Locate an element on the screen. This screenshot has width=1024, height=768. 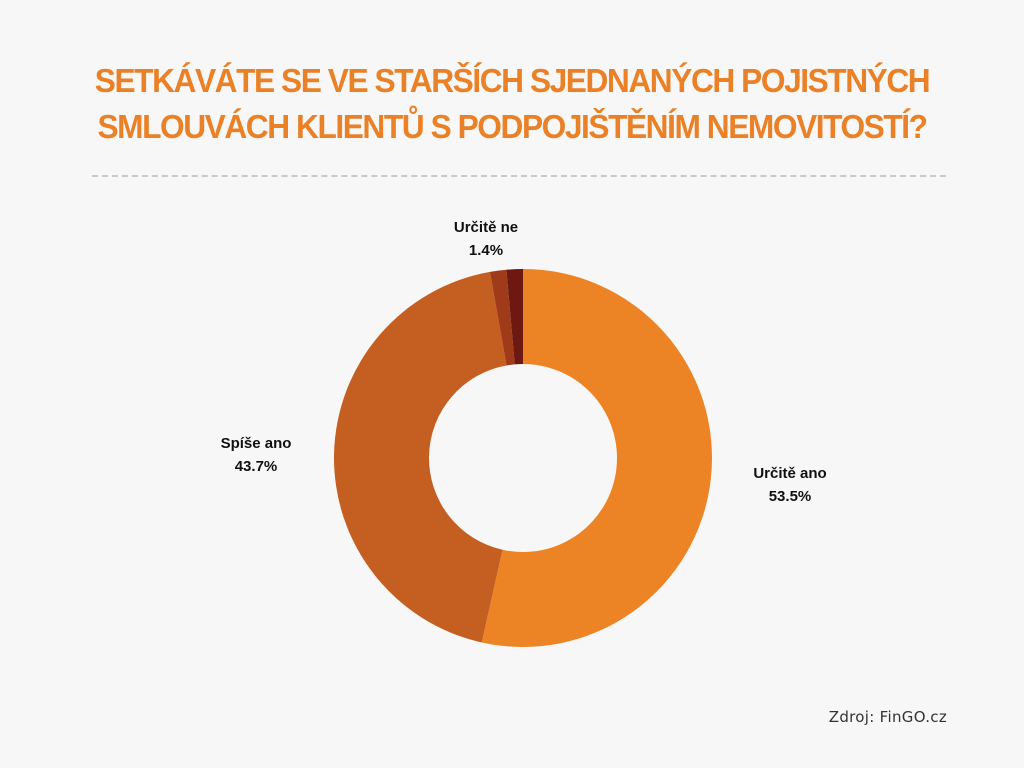
slice-value-label-2: 43.7% is located at coordinates (256, 466).